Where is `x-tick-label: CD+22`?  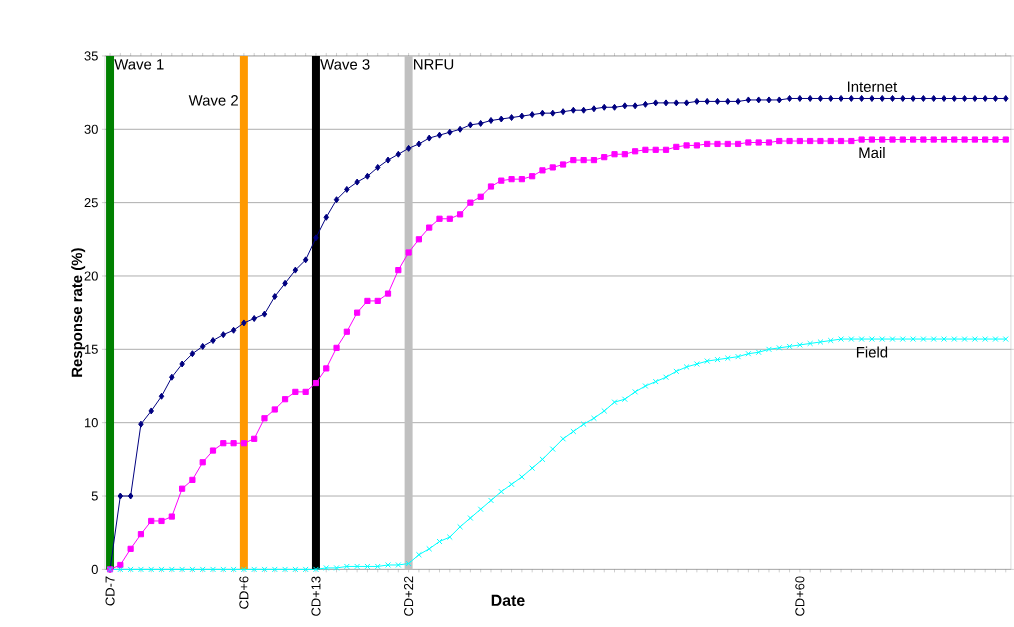 x-tick-label: CD+22 is located at coordinates (409, 596).